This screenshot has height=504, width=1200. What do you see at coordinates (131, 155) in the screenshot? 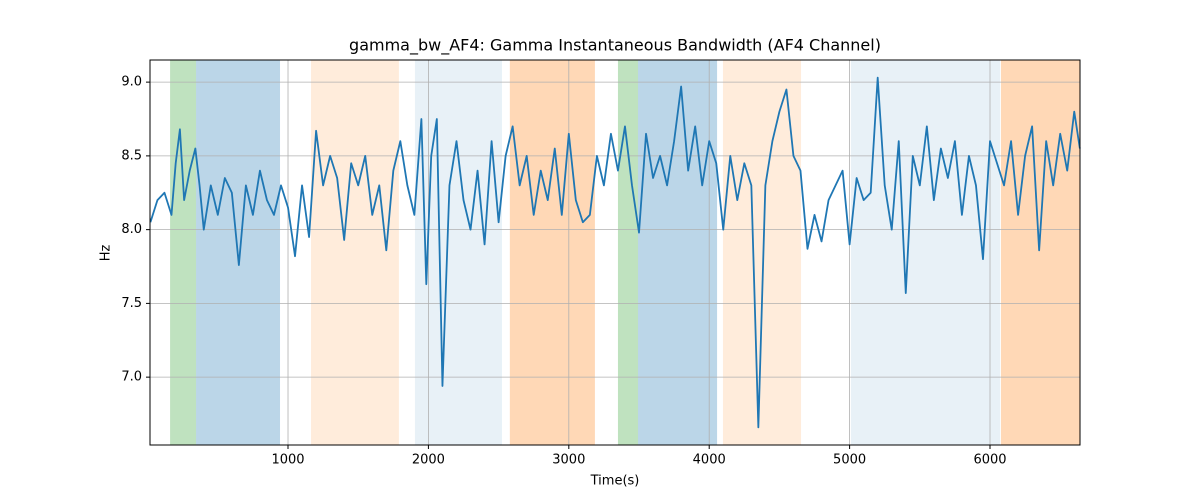
I see `y-tick-label: 8.5` at bounding box center [131, 155].